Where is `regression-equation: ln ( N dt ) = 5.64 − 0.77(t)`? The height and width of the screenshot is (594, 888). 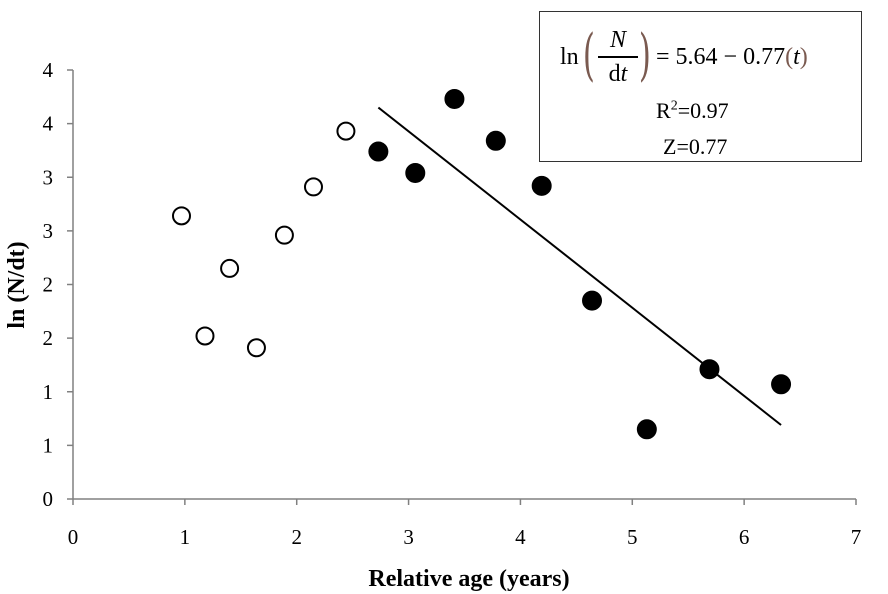 regression-equation: ln ( N dt ) = 5.64 − 0.77(t) is located at coordinates (700, 57).